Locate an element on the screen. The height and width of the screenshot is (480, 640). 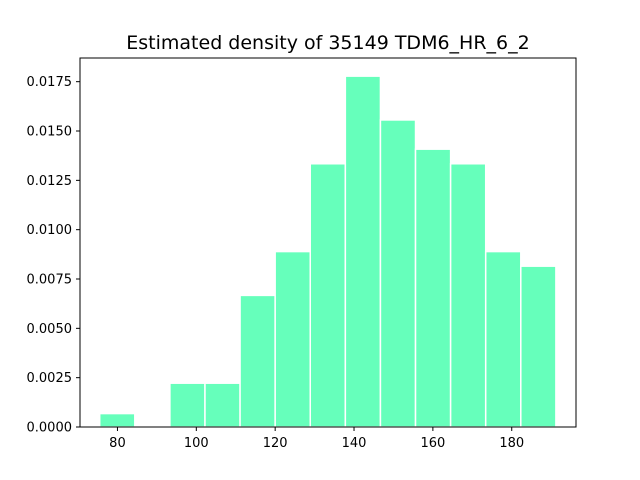
y-tick-label: 0.0150 is located at coordinates (50, 132).